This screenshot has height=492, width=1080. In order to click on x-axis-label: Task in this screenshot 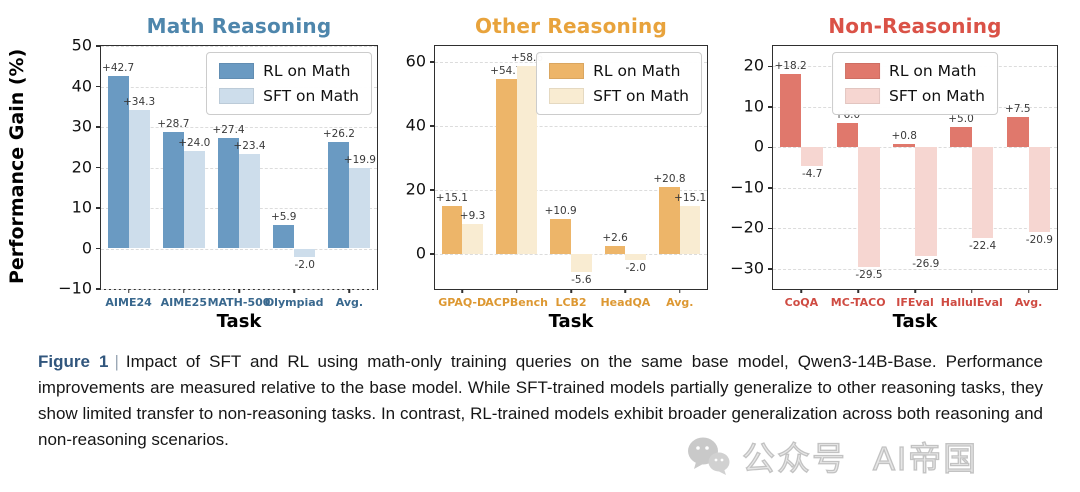, I will do `click(239, 321)`.